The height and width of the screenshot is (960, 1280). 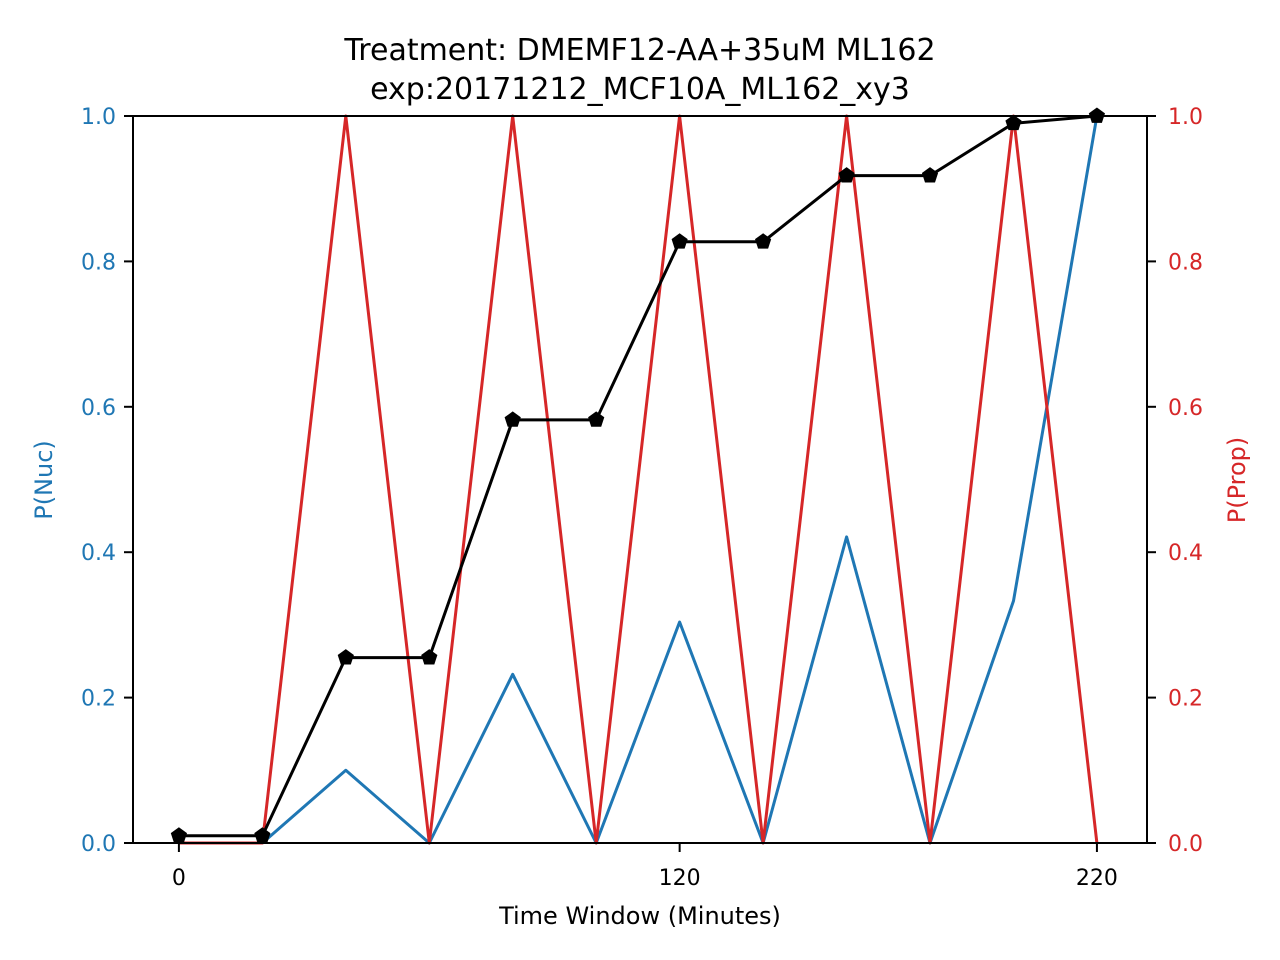 I want to click on y-tick-label-left: 0.8, so click(x=98, y=262).